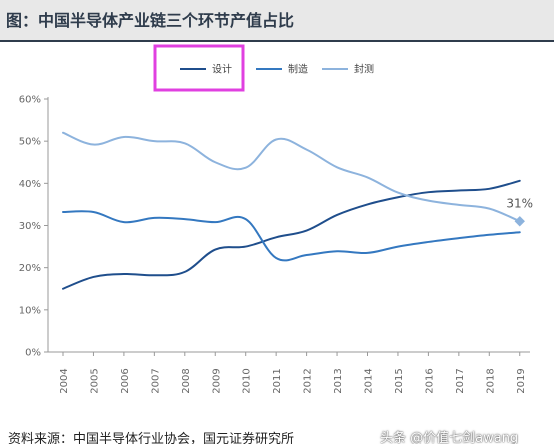 This screenshot has width=554, height=444. What do you see at coordinates (490, 380) in the screenshot?
I see `x-tick-label: 2018` at bounding box center [490, 380].